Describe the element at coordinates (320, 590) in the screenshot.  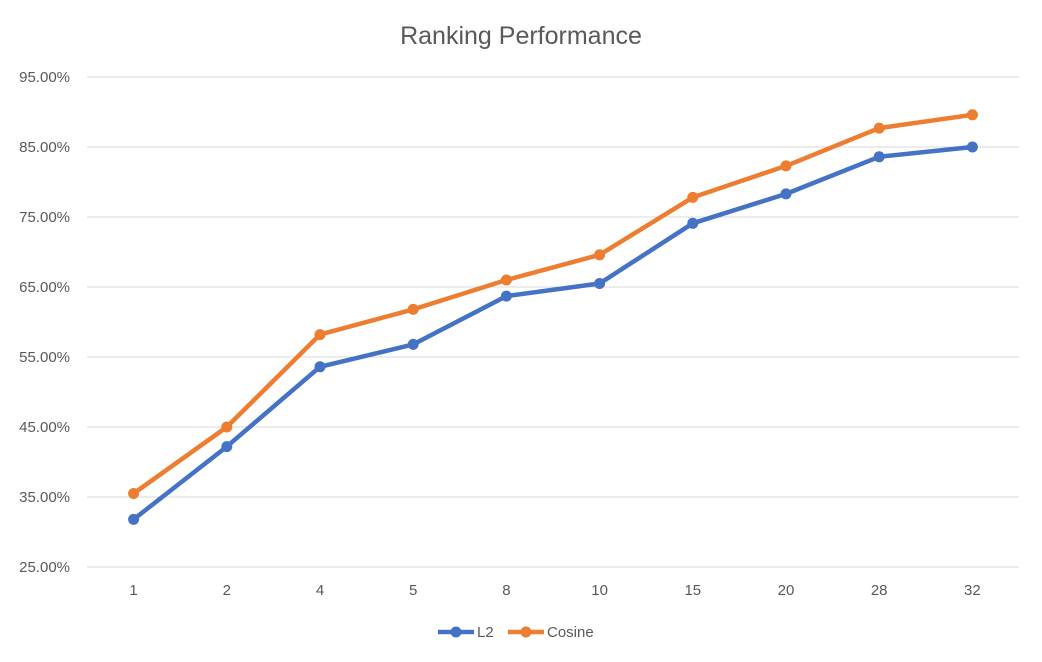
I see `x-tick-label: 4` at that location.